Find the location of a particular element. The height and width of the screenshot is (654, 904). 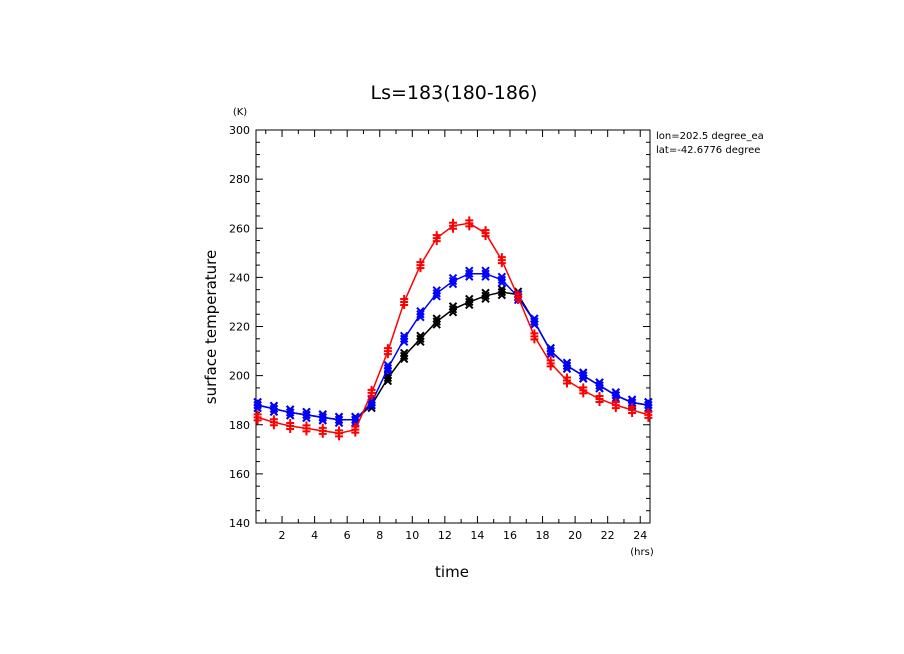

x-tick-label: 6 is located at coordinates (347, 535).